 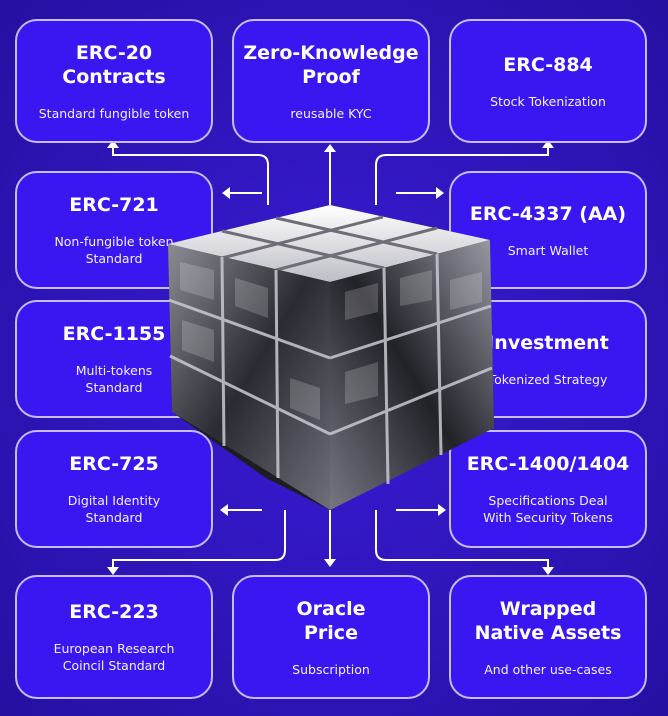 What do you see at coordinates (548, 359) in the screenshot?
I see `card-investment: Investment Tokenized Strategy` at bounding box center [548, 359].